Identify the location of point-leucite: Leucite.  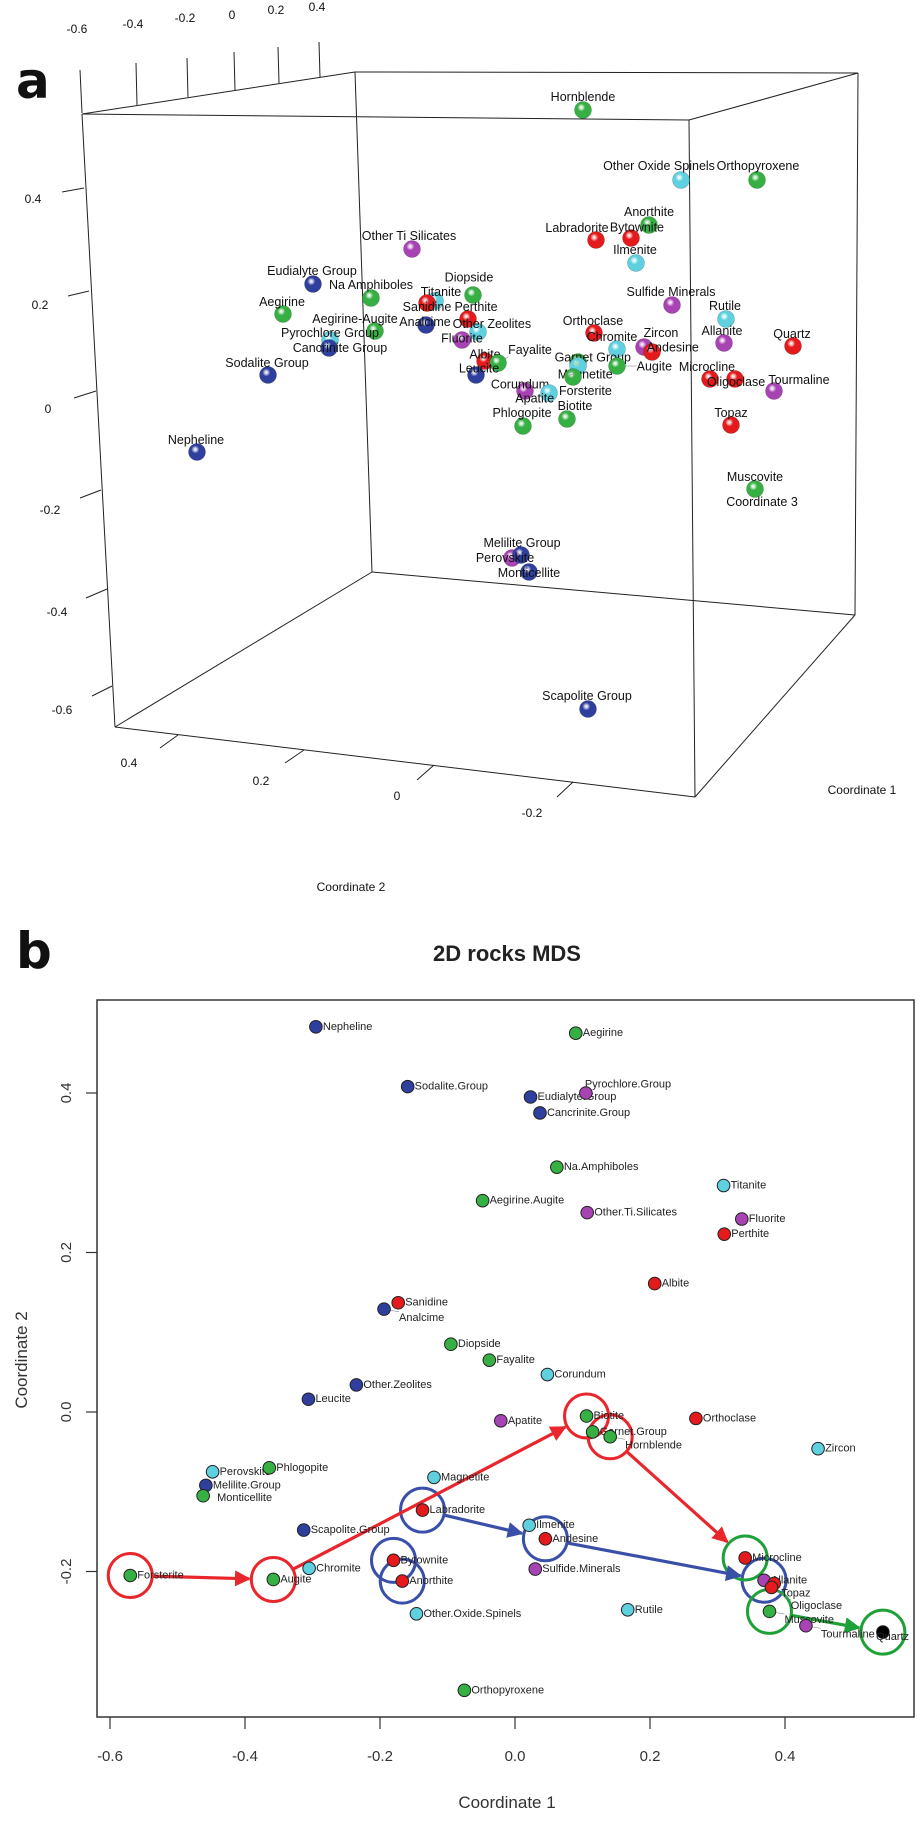
(326, 1399).